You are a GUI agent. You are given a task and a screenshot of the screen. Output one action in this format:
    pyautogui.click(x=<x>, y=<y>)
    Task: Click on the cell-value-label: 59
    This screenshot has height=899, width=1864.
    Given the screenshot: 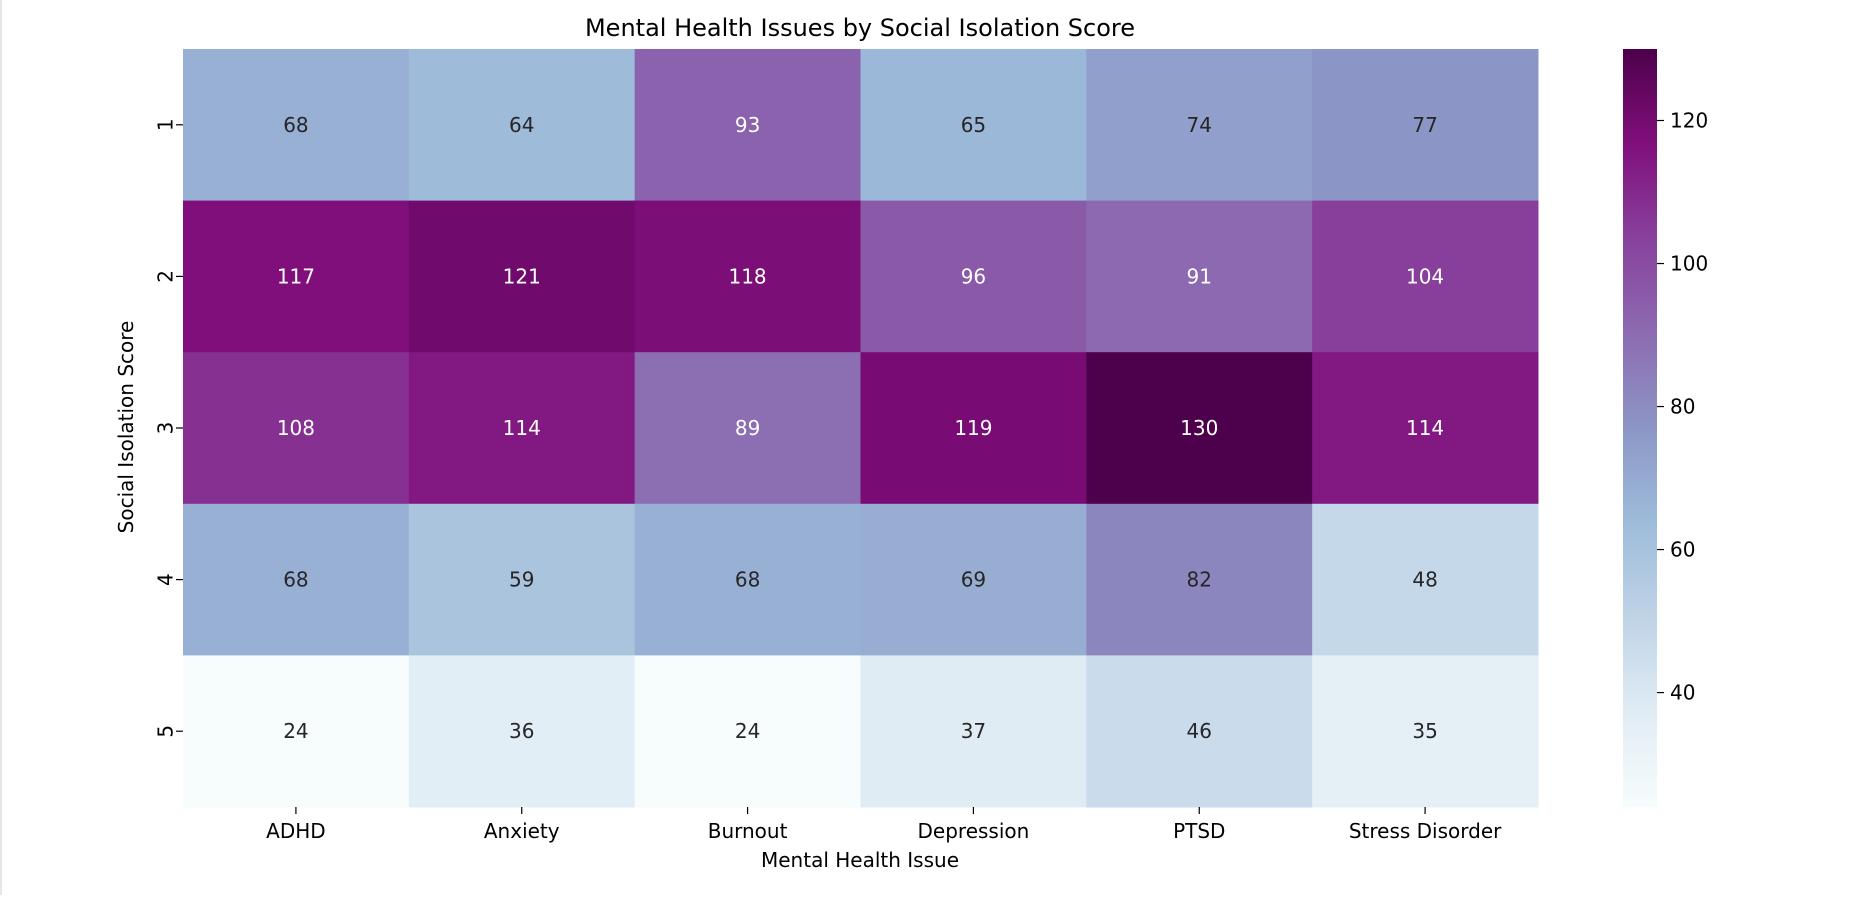 What is the action you would take?
    pyautogui.click(x=521, y=580)
    